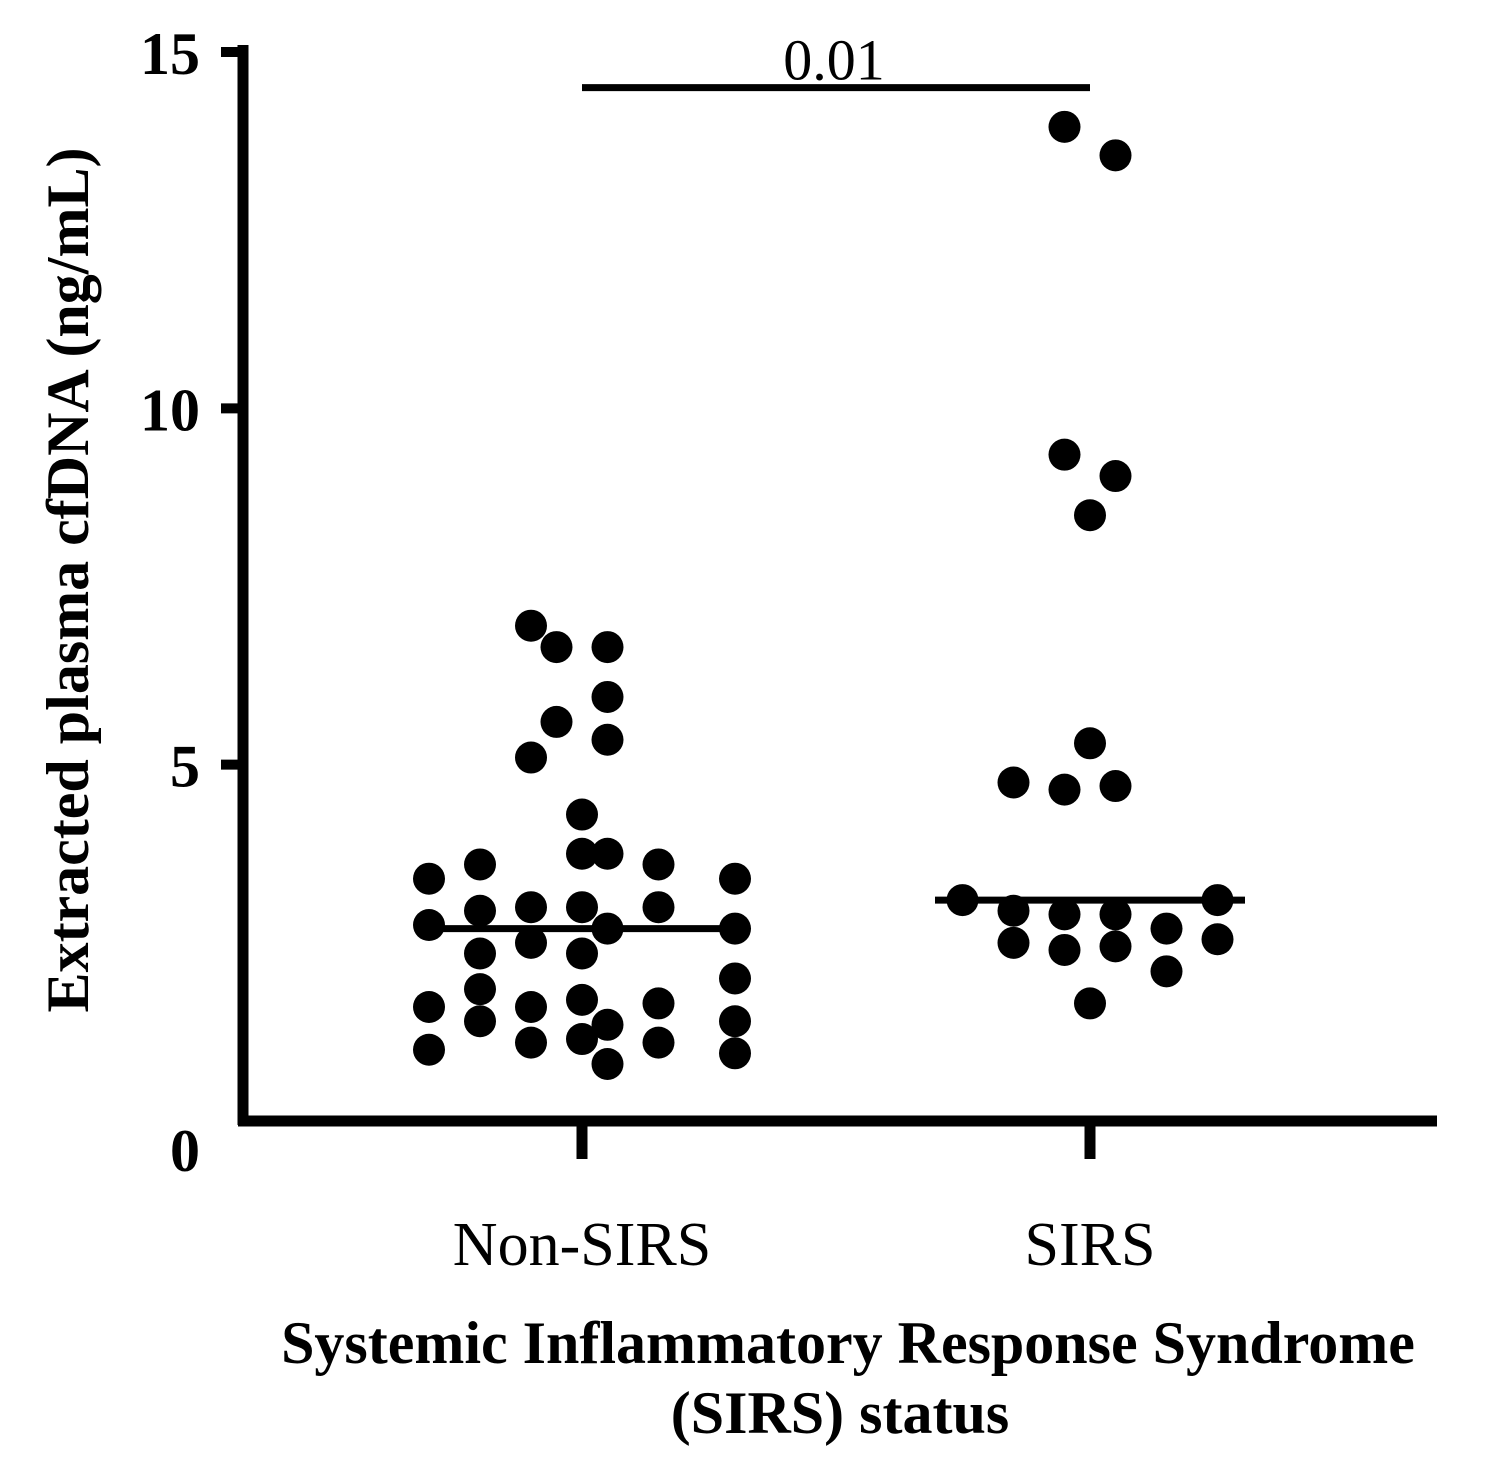  I want to click on x-axis-title-line-1: Systemic Inflammatory Response Syndrome, so click(848, 1343).